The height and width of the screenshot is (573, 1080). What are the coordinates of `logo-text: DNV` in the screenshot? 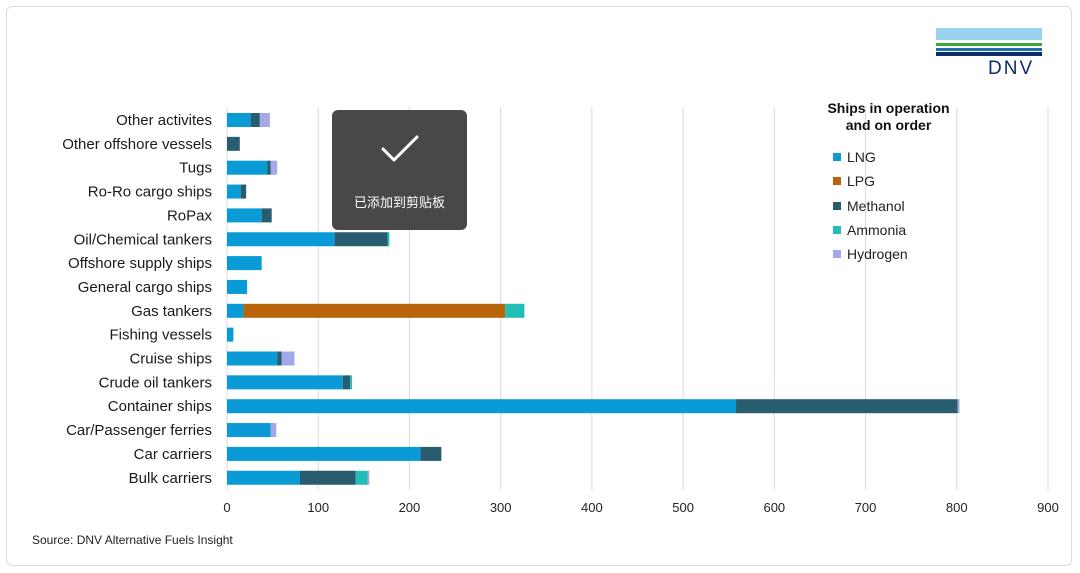 It's located at (1011, 68).